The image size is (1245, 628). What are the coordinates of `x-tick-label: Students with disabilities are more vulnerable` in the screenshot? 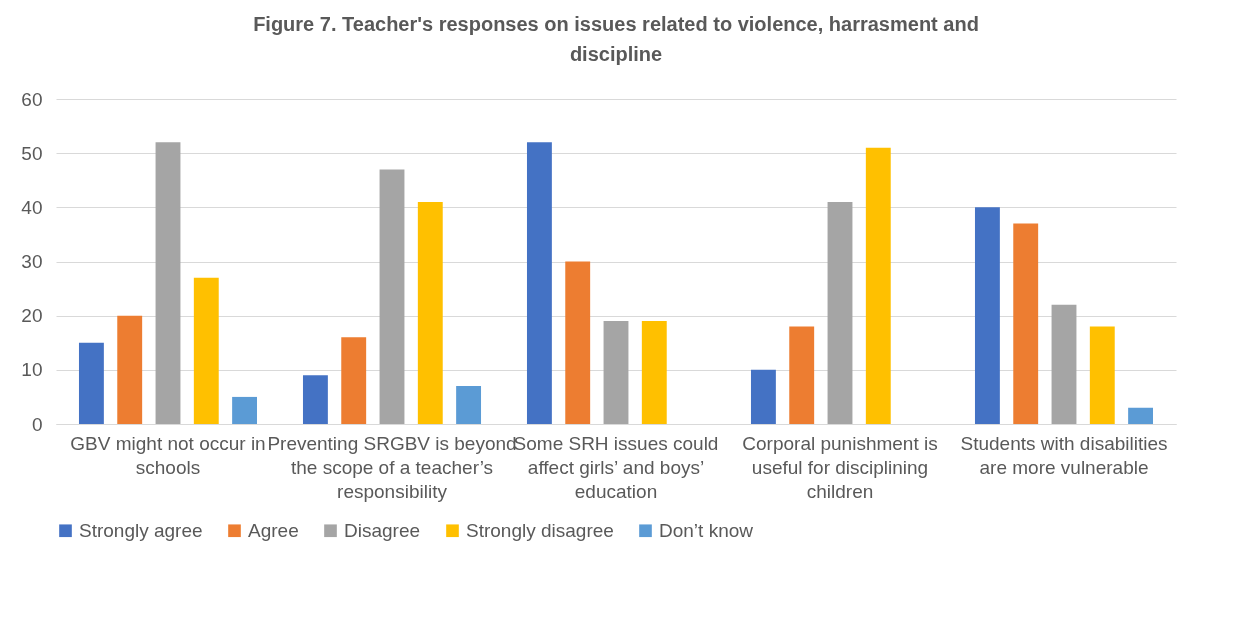 It's located at (1064, 455).